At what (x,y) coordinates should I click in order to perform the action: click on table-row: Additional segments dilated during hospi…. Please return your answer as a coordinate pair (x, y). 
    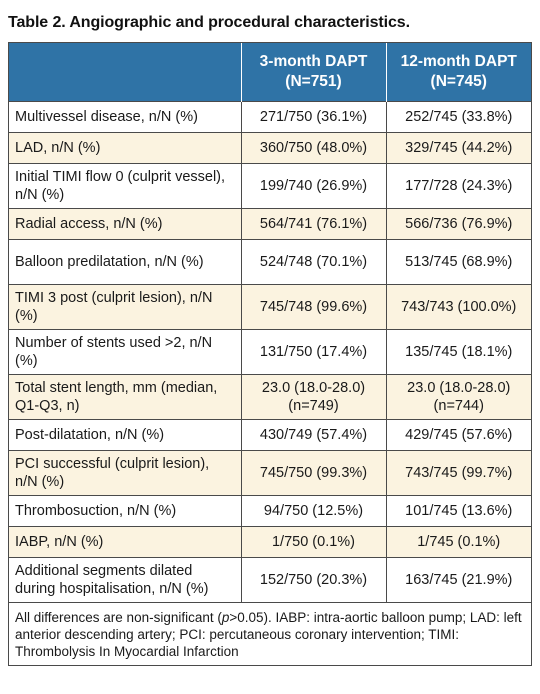
    Looking at the image, I should click on (270, 580).